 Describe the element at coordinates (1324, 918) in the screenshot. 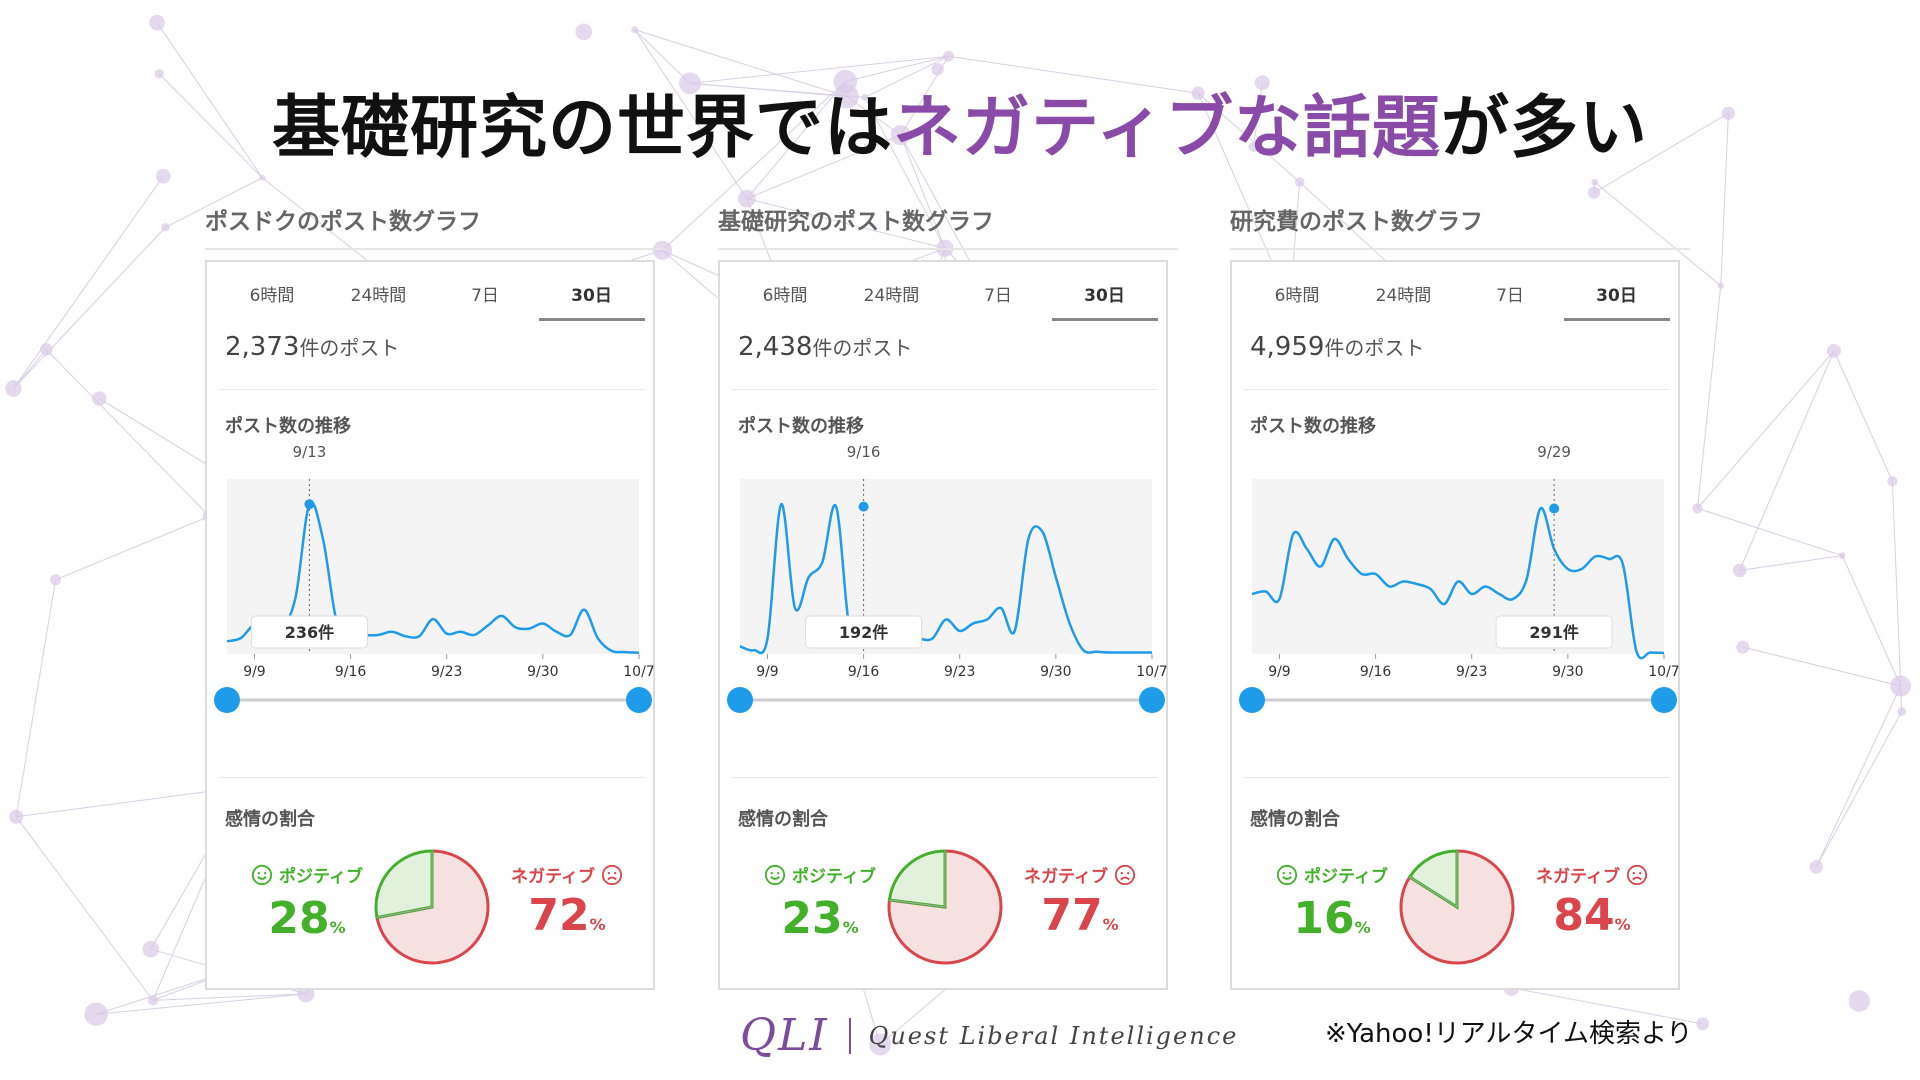

I see `positive-percent-value: 16` at that location.